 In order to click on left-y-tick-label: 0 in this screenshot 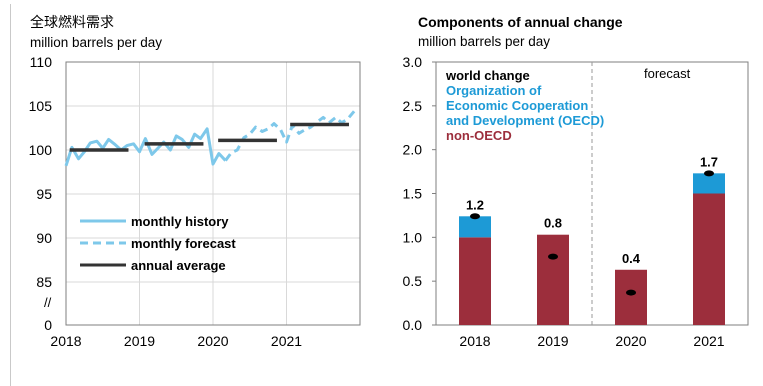, I will do `click(48, 325)`.